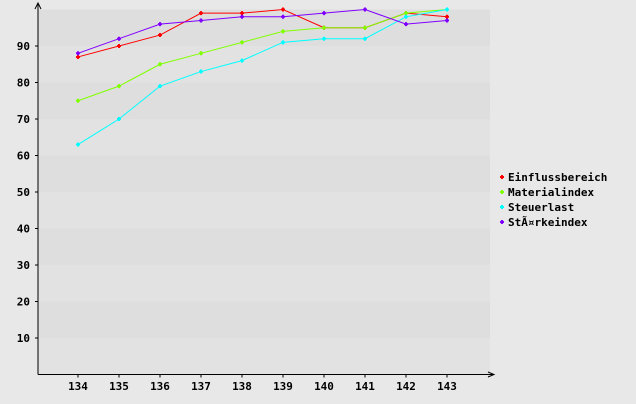 The image size is (636, 404). I want to click on x-tick-label: 136, so click(160, 386).